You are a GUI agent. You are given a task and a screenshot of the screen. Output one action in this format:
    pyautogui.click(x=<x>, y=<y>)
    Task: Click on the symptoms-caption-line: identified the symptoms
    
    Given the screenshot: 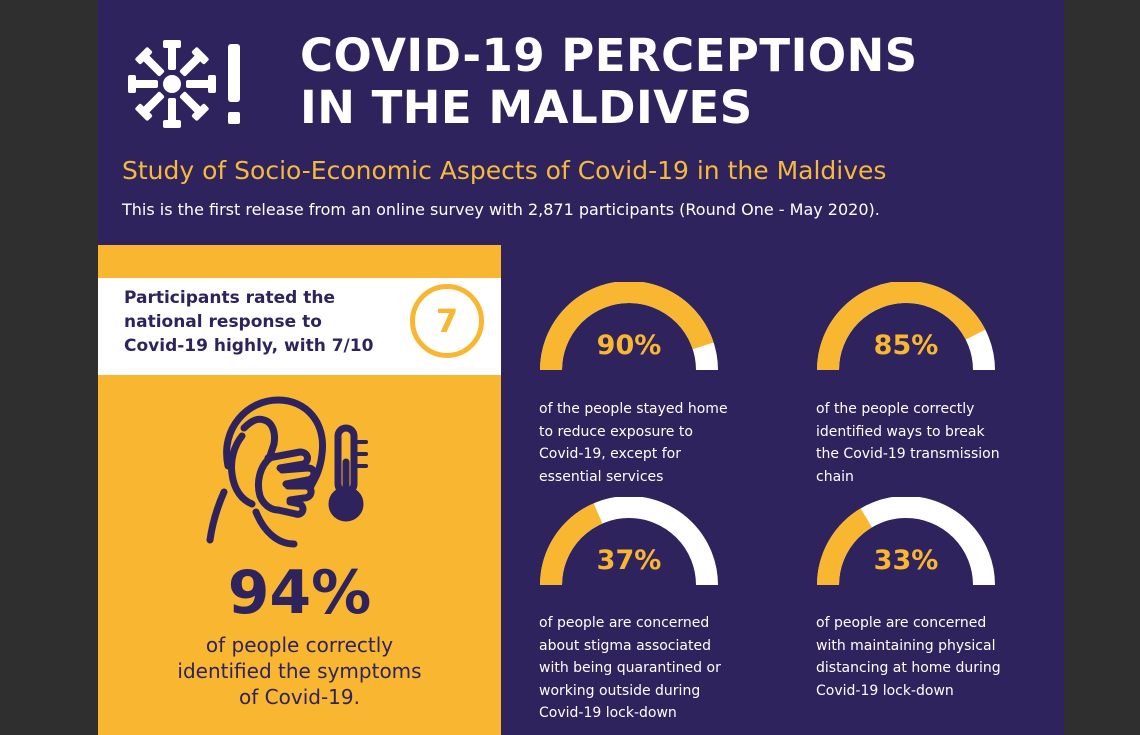 What is the action you would take?
    pyautogui.click(x=299, y=671)
    